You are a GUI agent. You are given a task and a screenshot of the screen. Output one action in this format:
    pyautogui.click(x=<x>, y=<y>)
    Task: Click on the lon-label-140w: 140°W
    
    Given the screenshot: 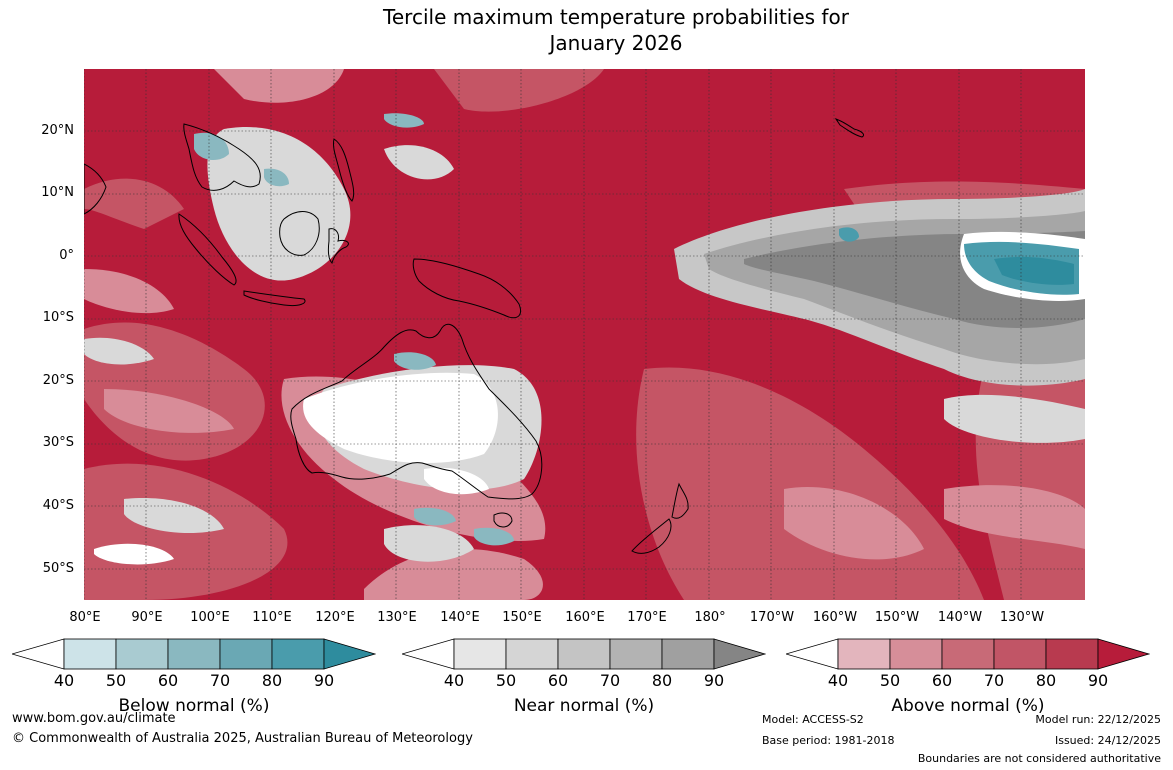 What is the action you would take?
    pyautogui.click(x=960, y=617)
    